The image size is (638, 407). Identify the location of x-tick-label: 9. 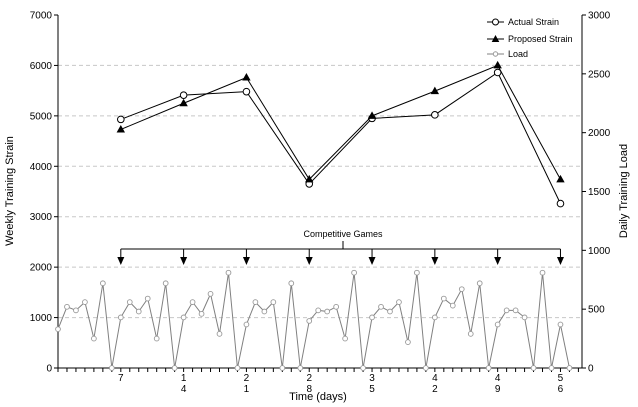
(498, 389).